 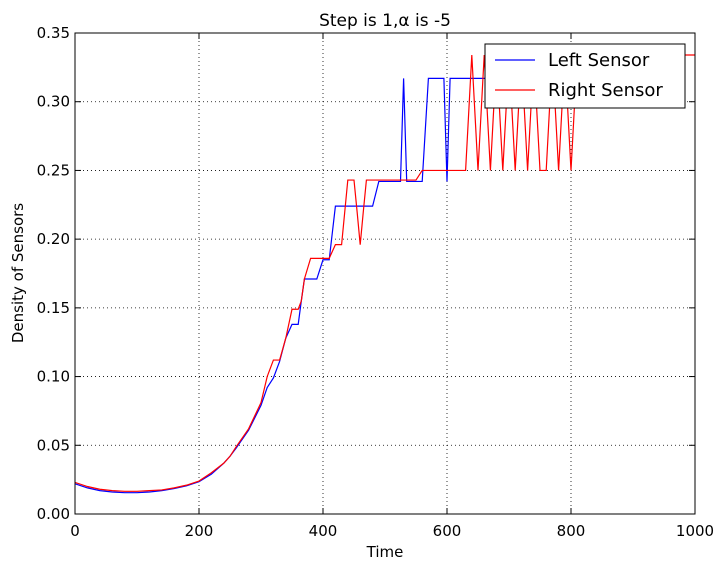 What do you see at coordinates (199, 531) in the screenshot?
I see `x-tick-label: 200` at bounding box center [199, 531].